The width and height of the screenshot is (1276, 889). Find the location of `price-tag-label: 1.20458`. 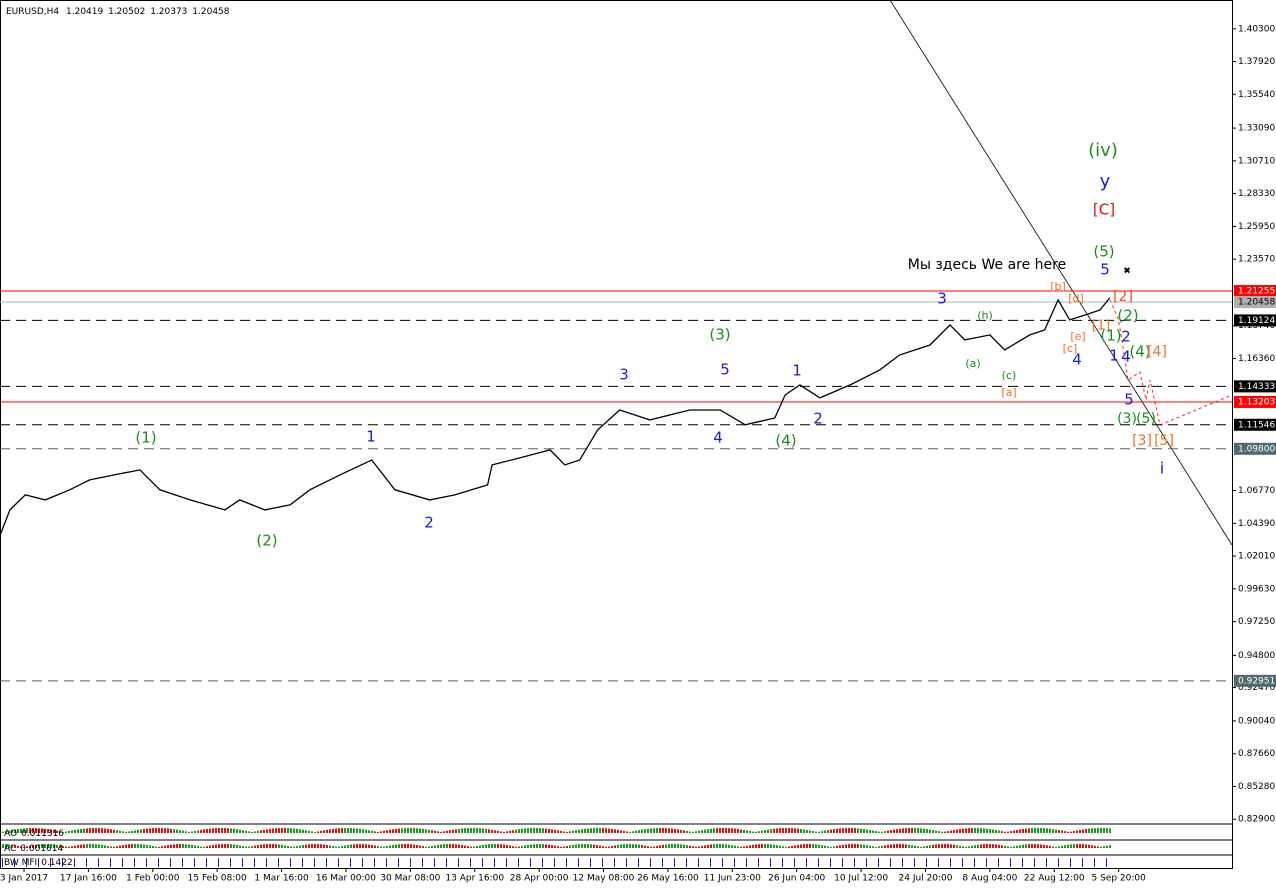

price-tag-label: 1.20458 is located at coordinates (1256, 303).